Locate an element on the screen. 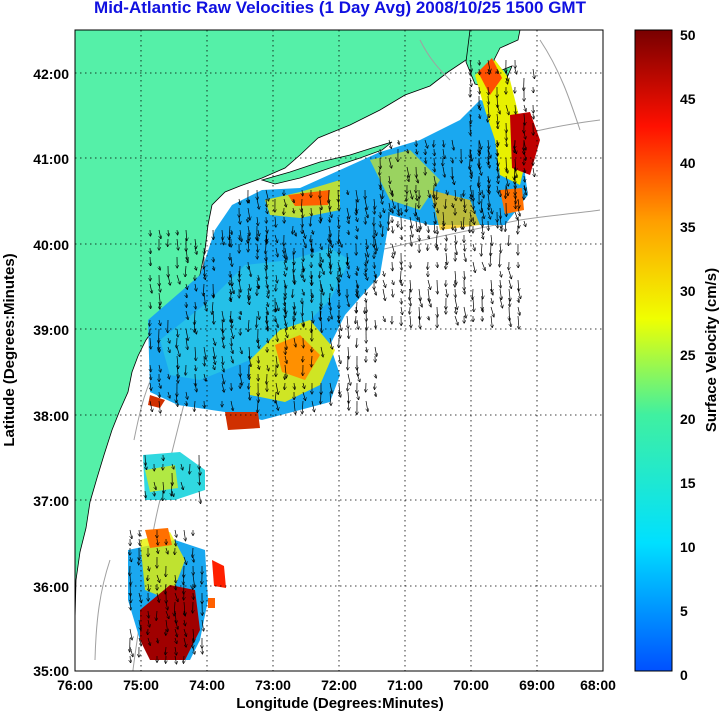  y-tick-label: 41:00 is located at coordinates (51, 159).